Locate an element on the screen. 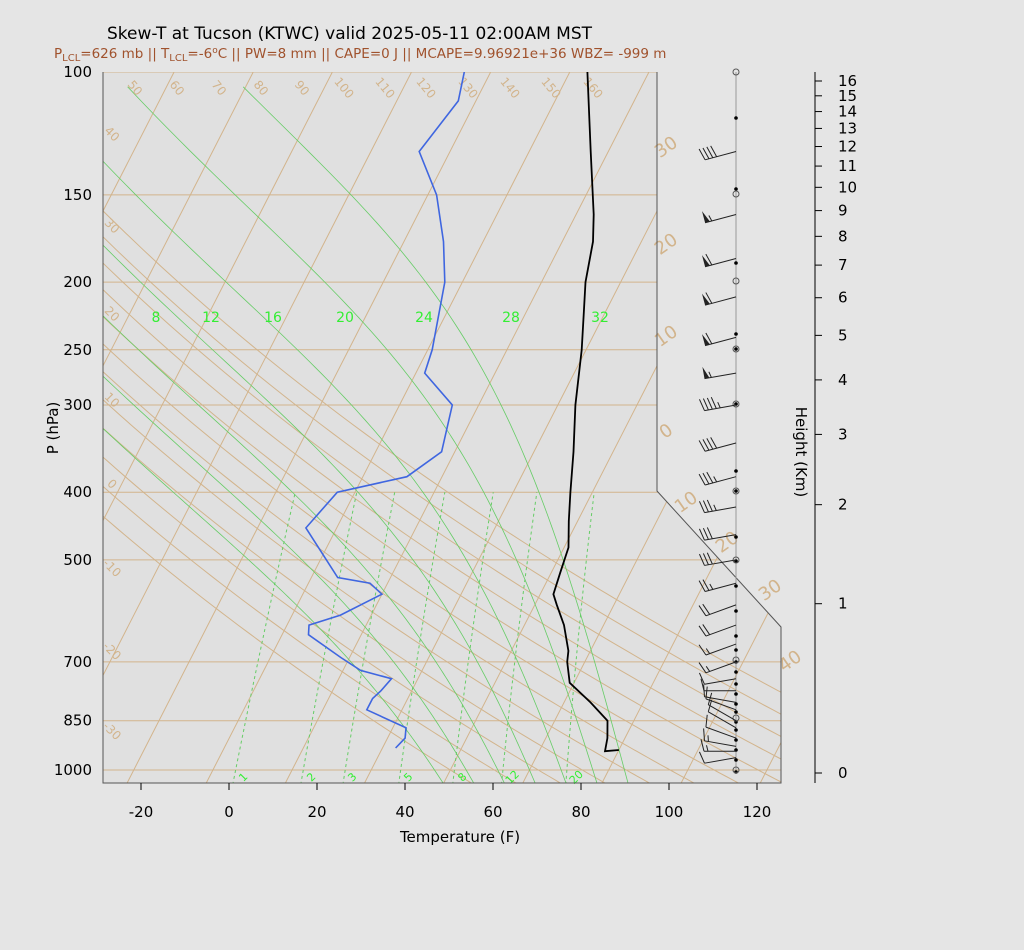 This screenshot has width=1024, height=950. pressure-tick-label-700: 700 is located at coordinates (77, 662).